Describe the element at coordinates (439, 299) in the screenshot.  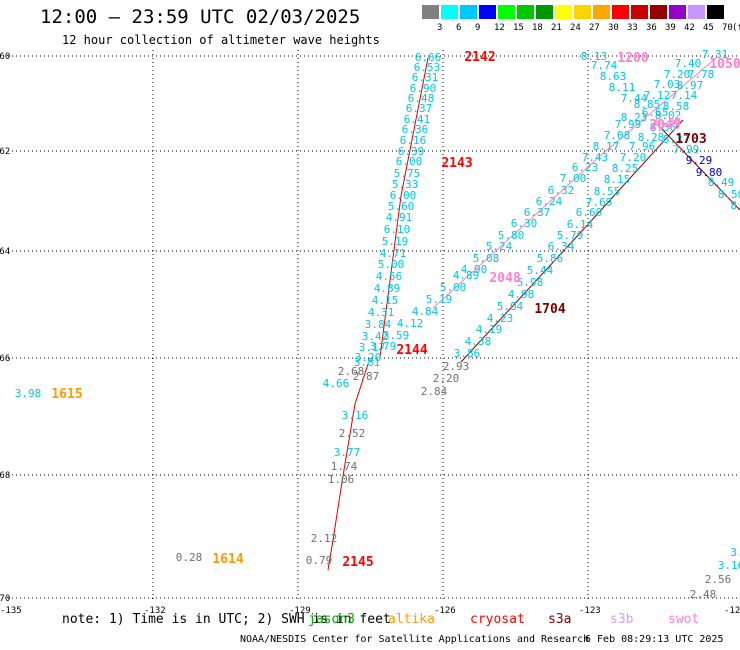
I see `wave-height-value: 5.19` at that location.